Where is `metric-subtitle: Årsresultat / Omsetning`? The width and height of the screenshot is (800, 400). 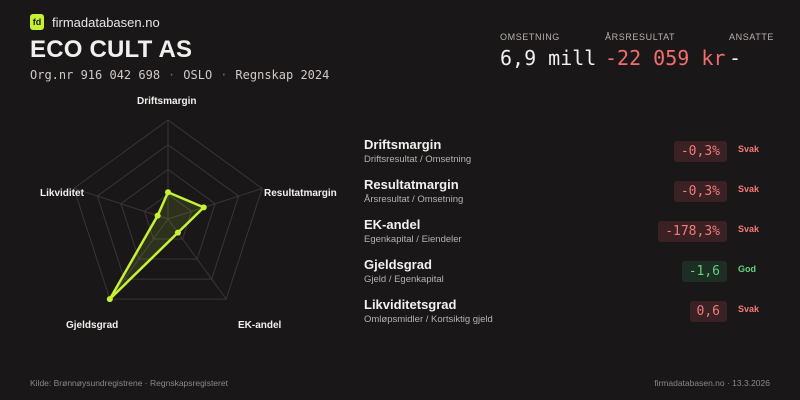
metric-subtitle: Årsresultat / Omsetning is located at coordinates (414, 199).